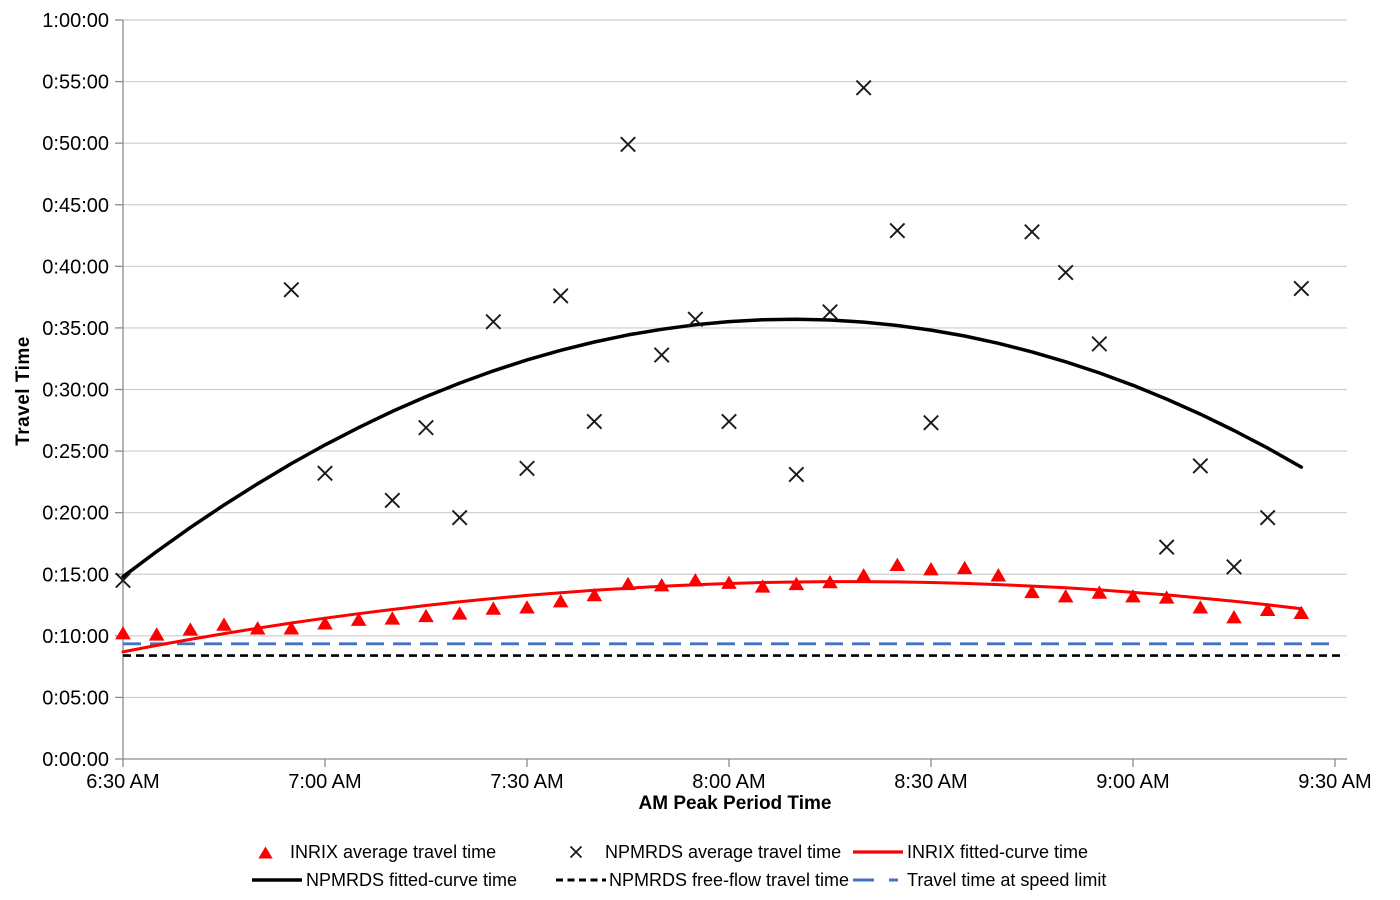  Describe the element at coordinates (75, 329) in the screenshot. I see `y-tick-label: 0:35:00` at that location.